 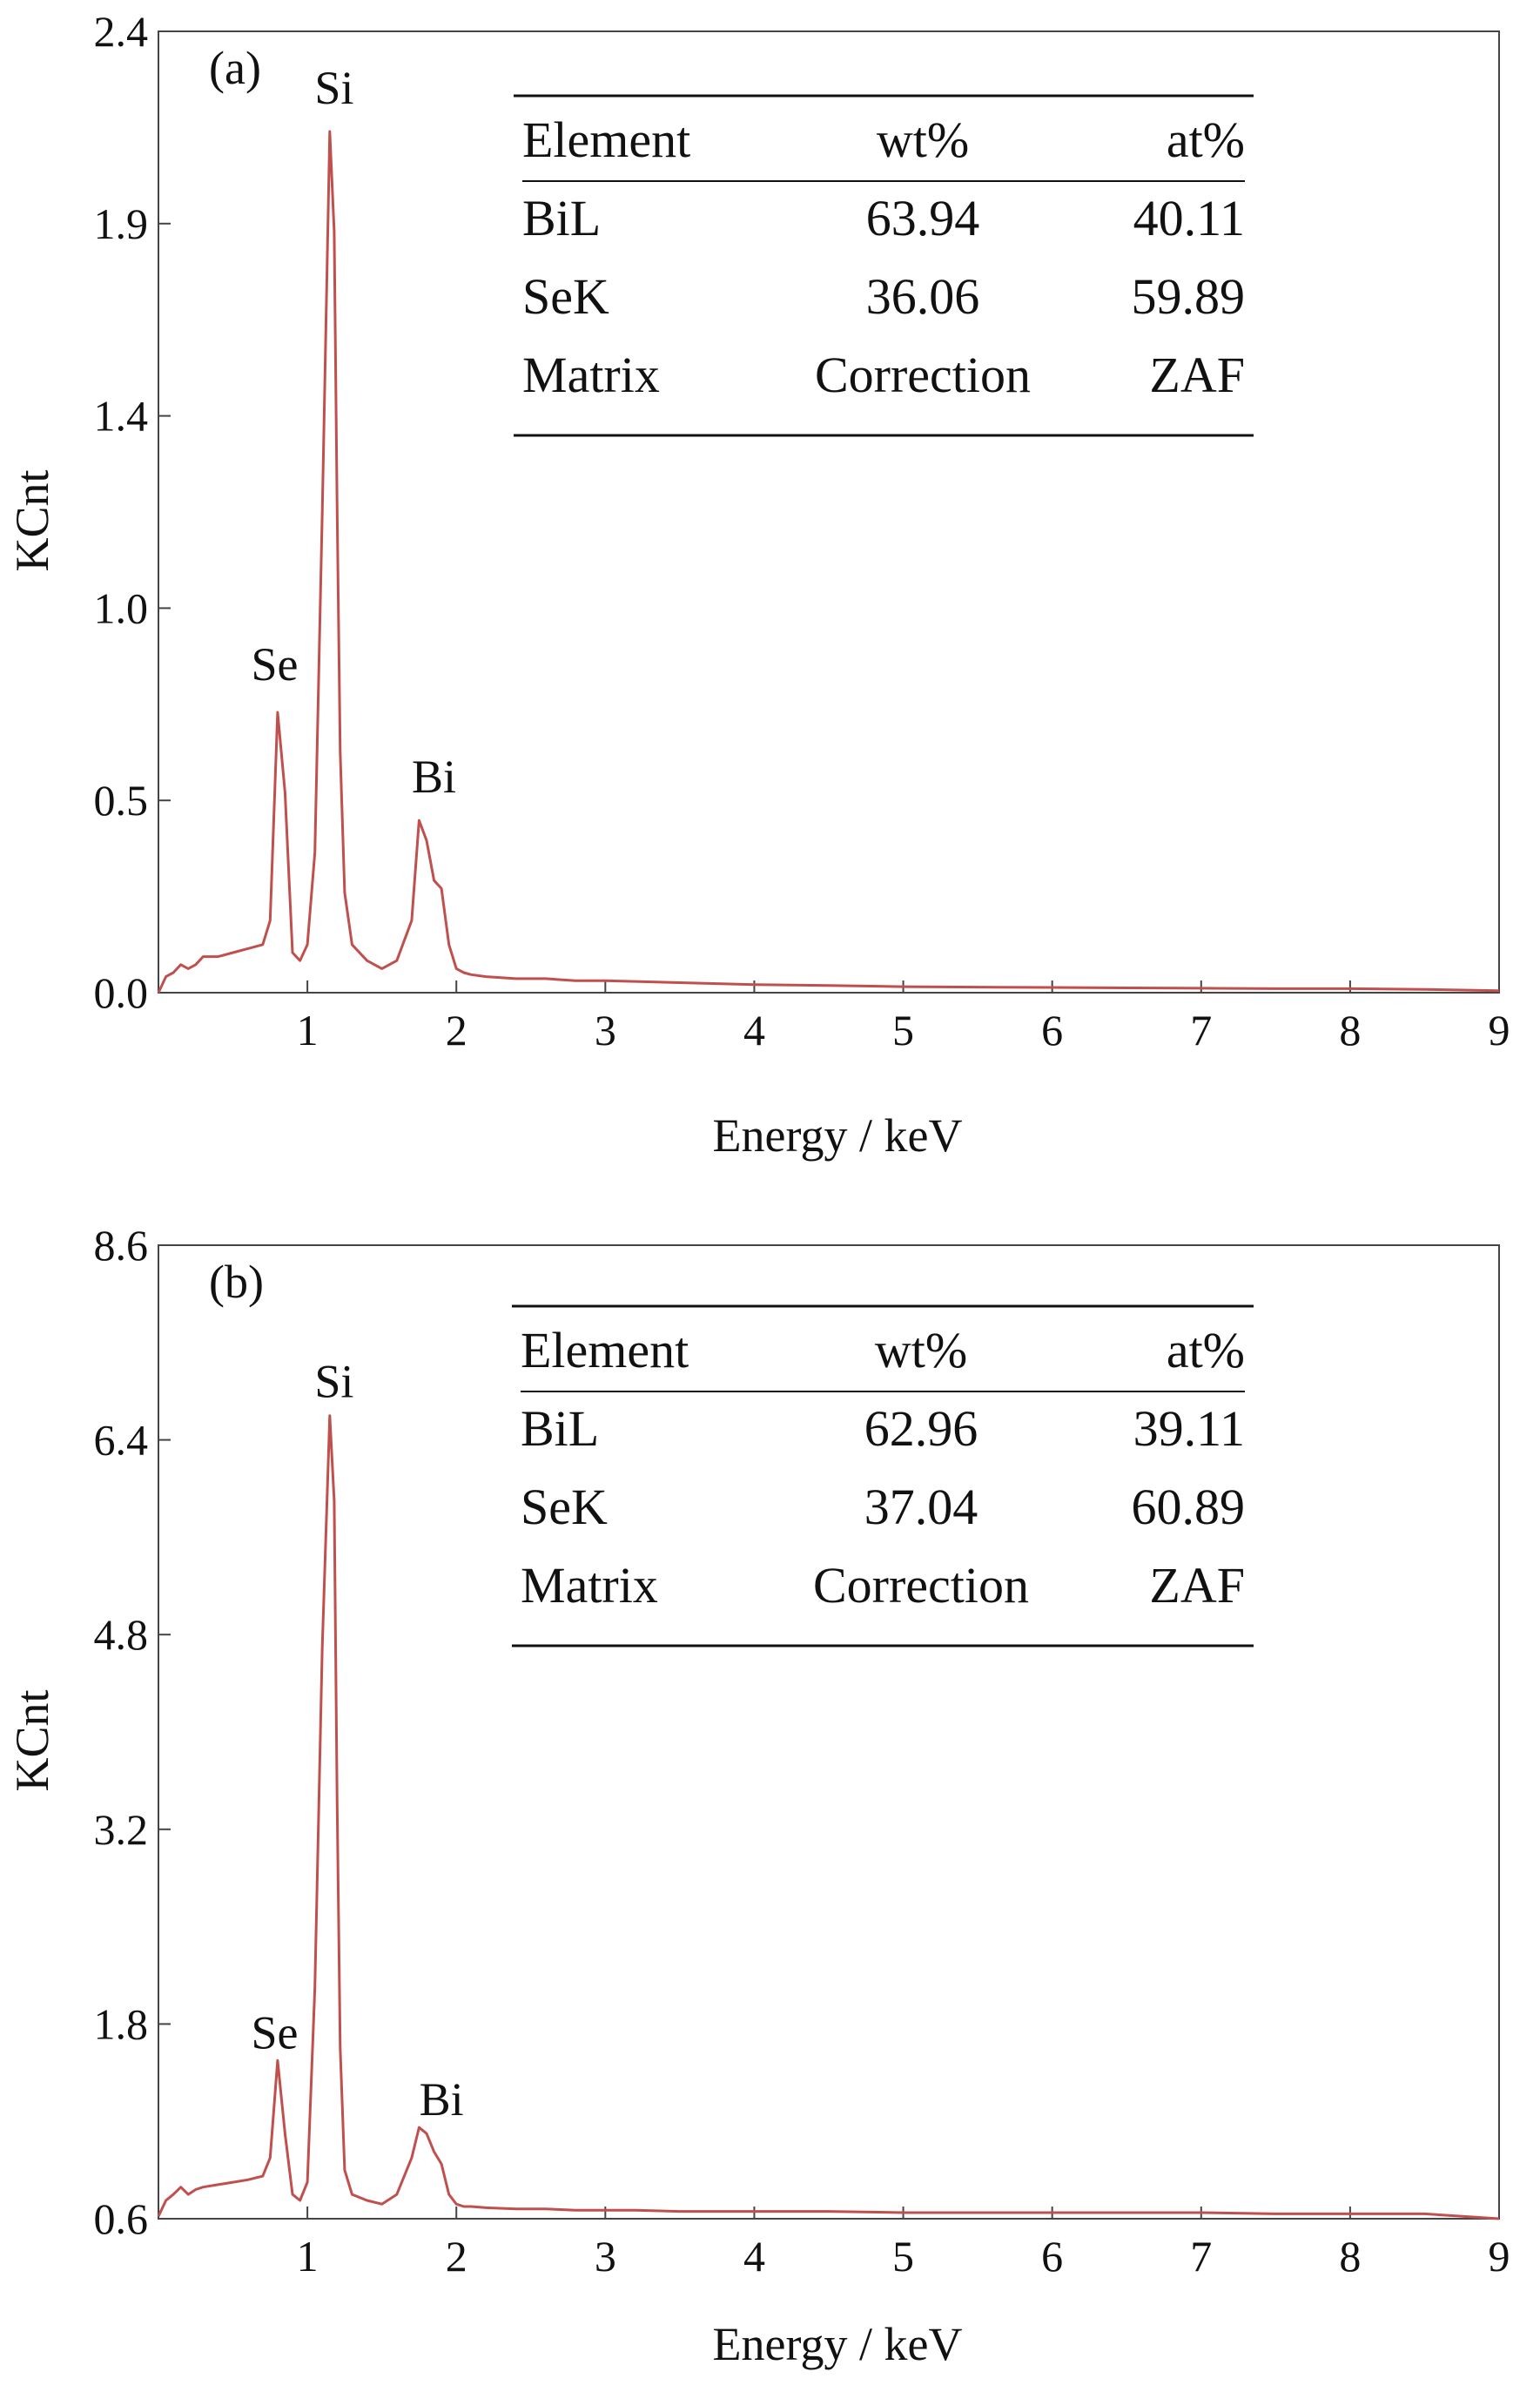 I want to click on table-cell: 60.89, so click(x=1189, y=1507).